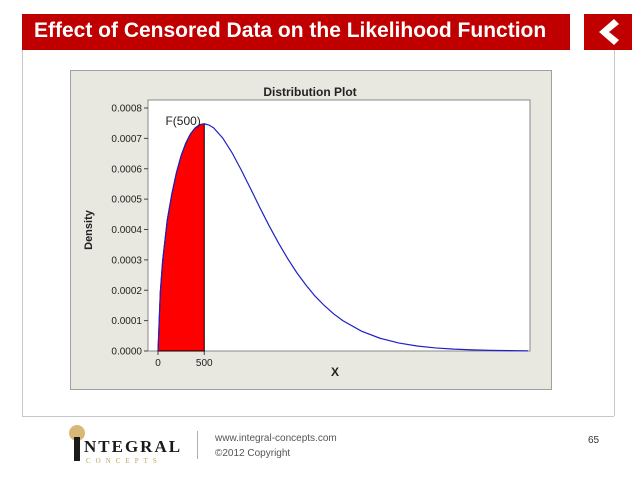  Describe the element at coordinates (309, 92) in the screenshot. I see `chart-title: Distribution Plot` at that location.